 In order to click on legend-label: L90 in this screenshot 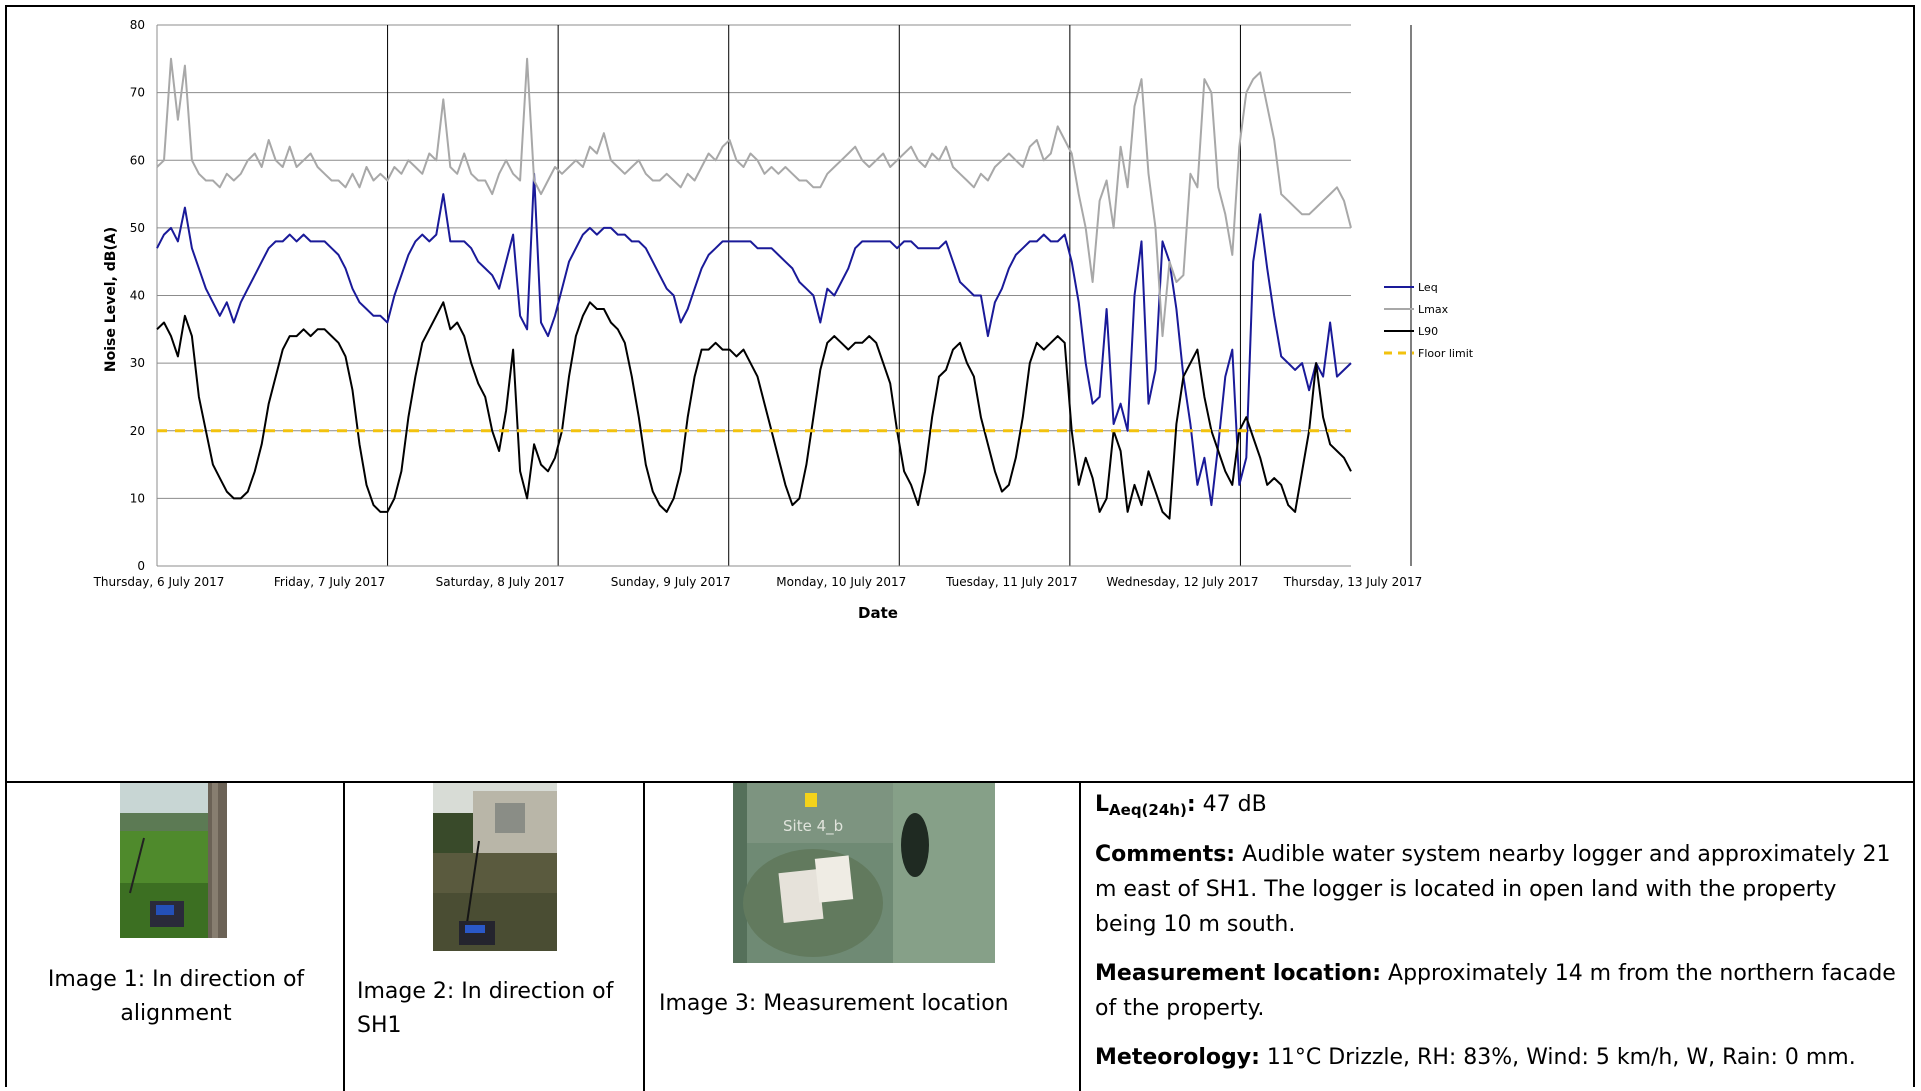, I will do `click(1428, 331)`.